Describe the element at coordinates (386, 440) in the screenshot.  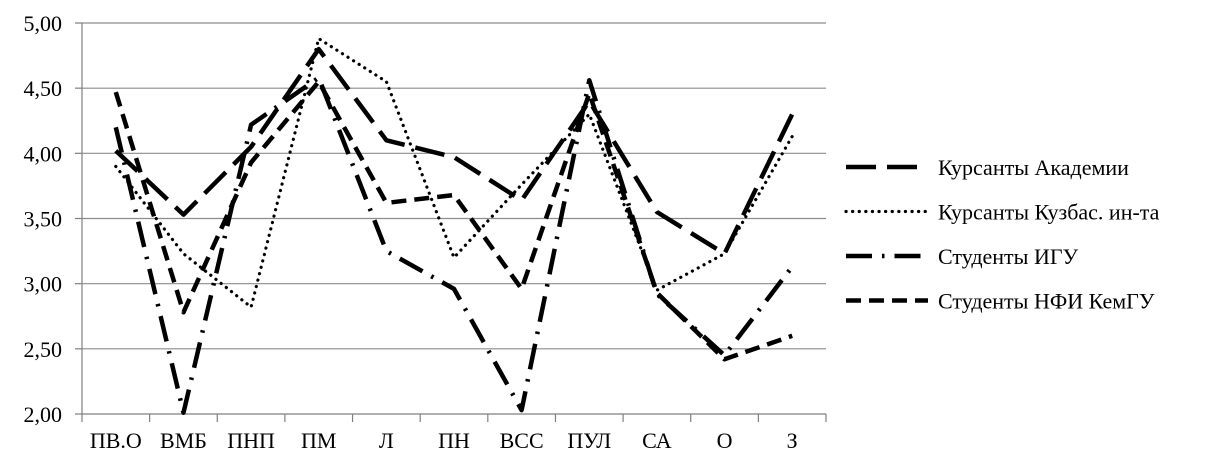
I see `x-tick-label: Л` at that location.